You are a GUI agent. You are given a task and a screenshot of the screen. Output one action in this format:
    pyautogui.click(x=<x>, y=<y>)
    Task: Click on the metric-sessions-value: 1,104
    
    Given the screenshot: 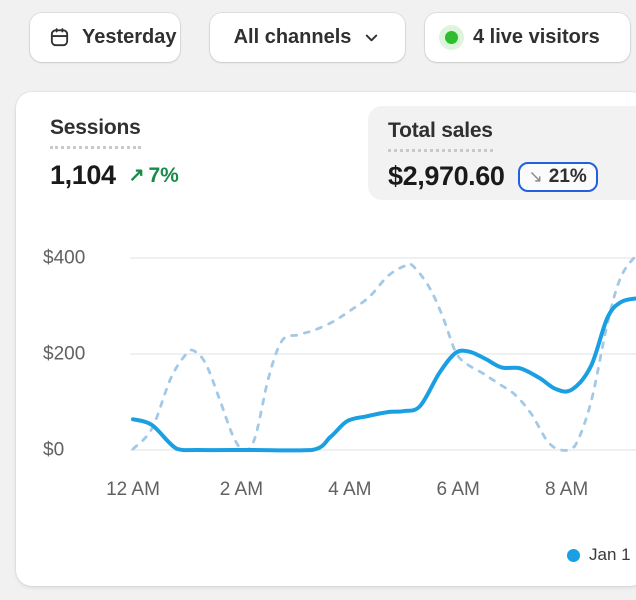 What is the action you would take?
    pyautogui.click(x=83, y=175)
    